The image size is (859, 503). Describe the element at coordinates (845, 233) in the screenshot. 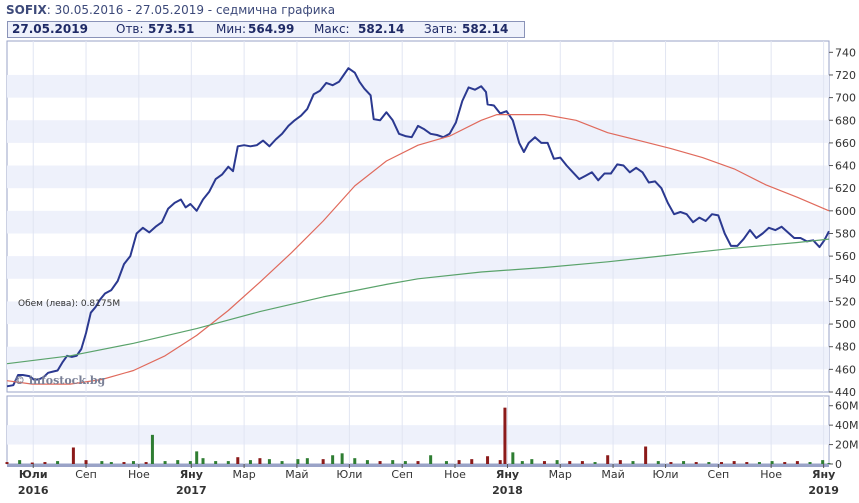

I see `price-tick-label: 580` at that location.